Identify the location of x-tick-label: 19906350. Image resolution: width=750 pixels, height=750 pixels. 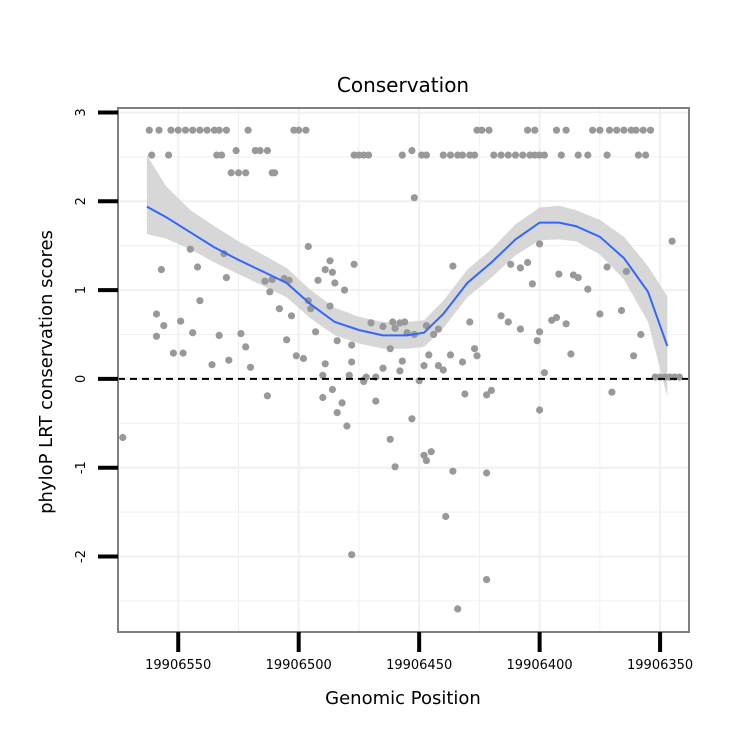
(660, 665).